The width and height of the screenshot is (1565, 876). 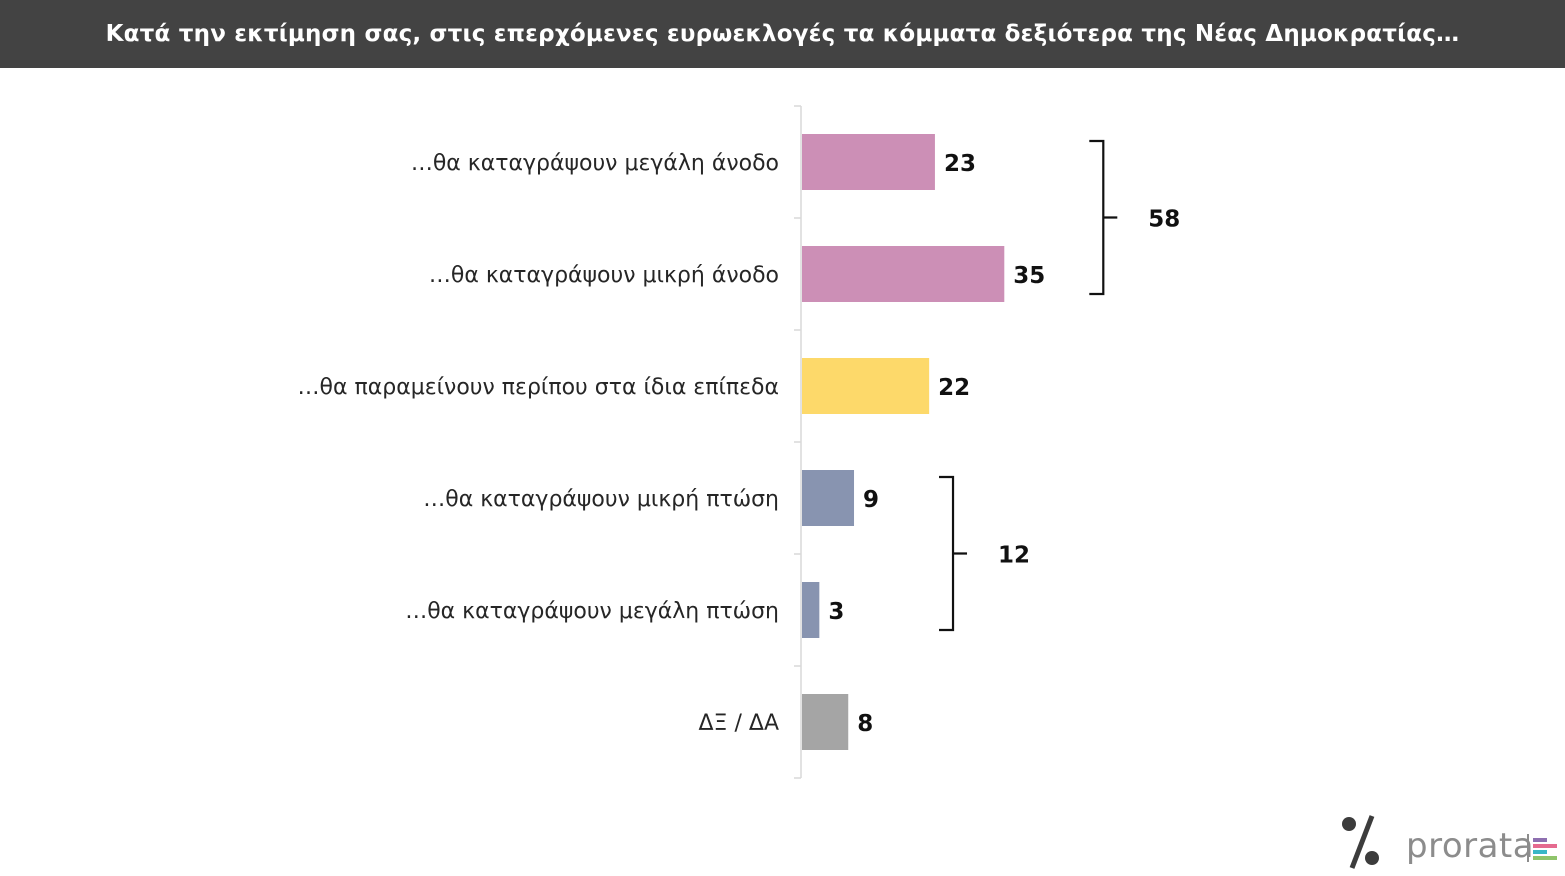 What do you see at coordinates (1029, 276) in the screenshot?
I see `data-label: 35` at bounding box center [1029, 276].